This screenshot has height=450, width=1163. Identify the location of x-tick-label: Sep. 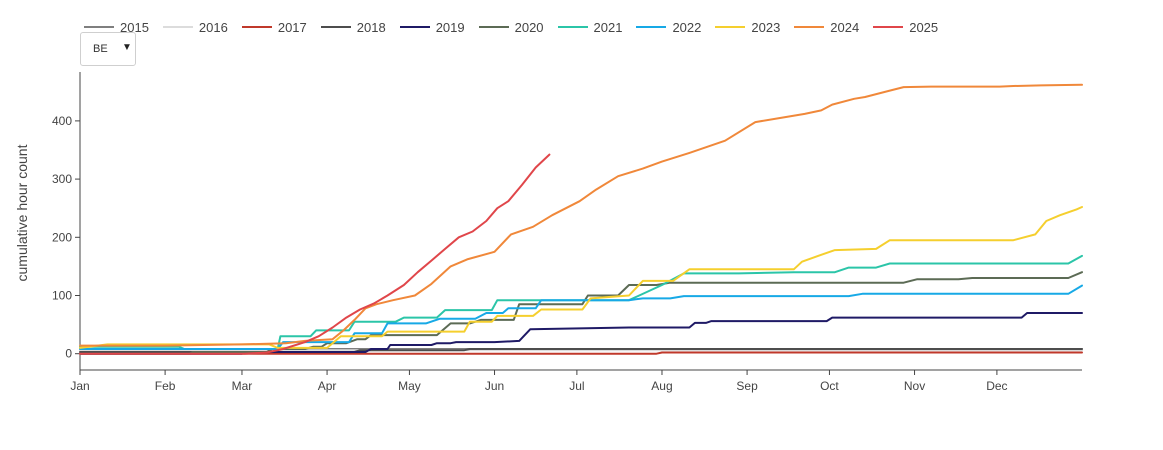
(747, 386).